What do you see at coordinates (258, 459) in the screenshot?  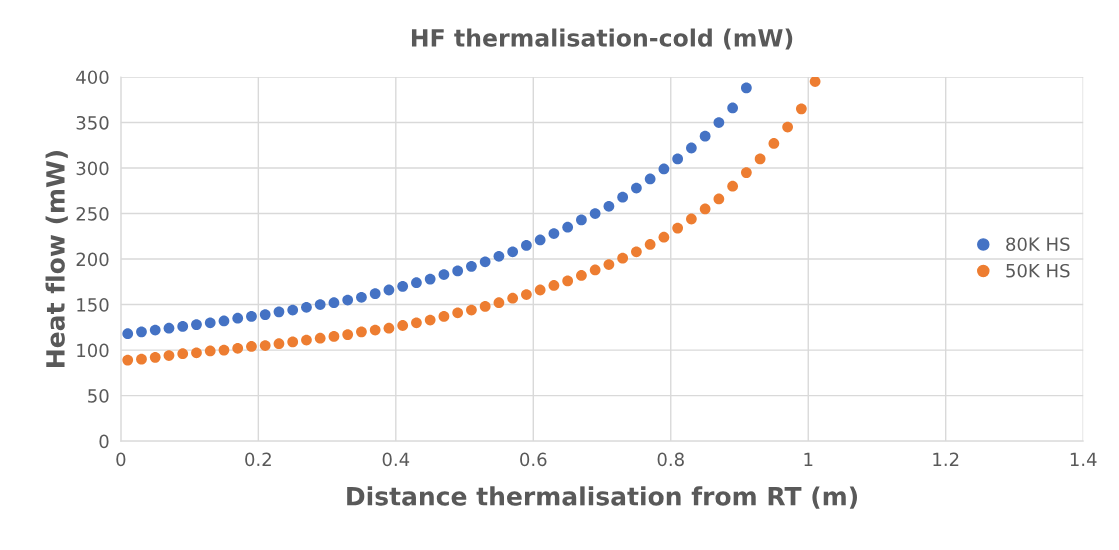 I see `x-tick-label: 0.2` at bounding box center [258, 459].